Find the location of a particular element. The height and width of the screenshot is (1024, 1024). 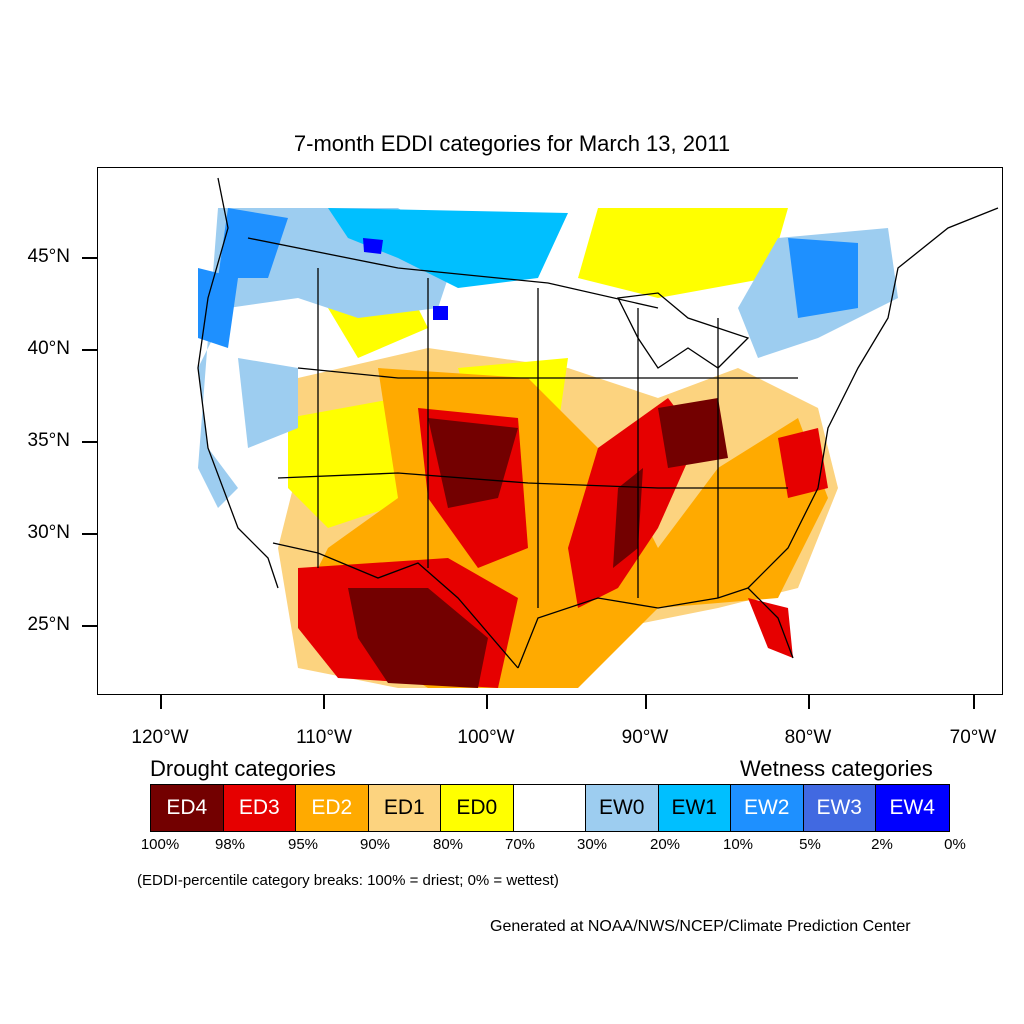

percentile-label: 70% is located at coordinates (520, 844).